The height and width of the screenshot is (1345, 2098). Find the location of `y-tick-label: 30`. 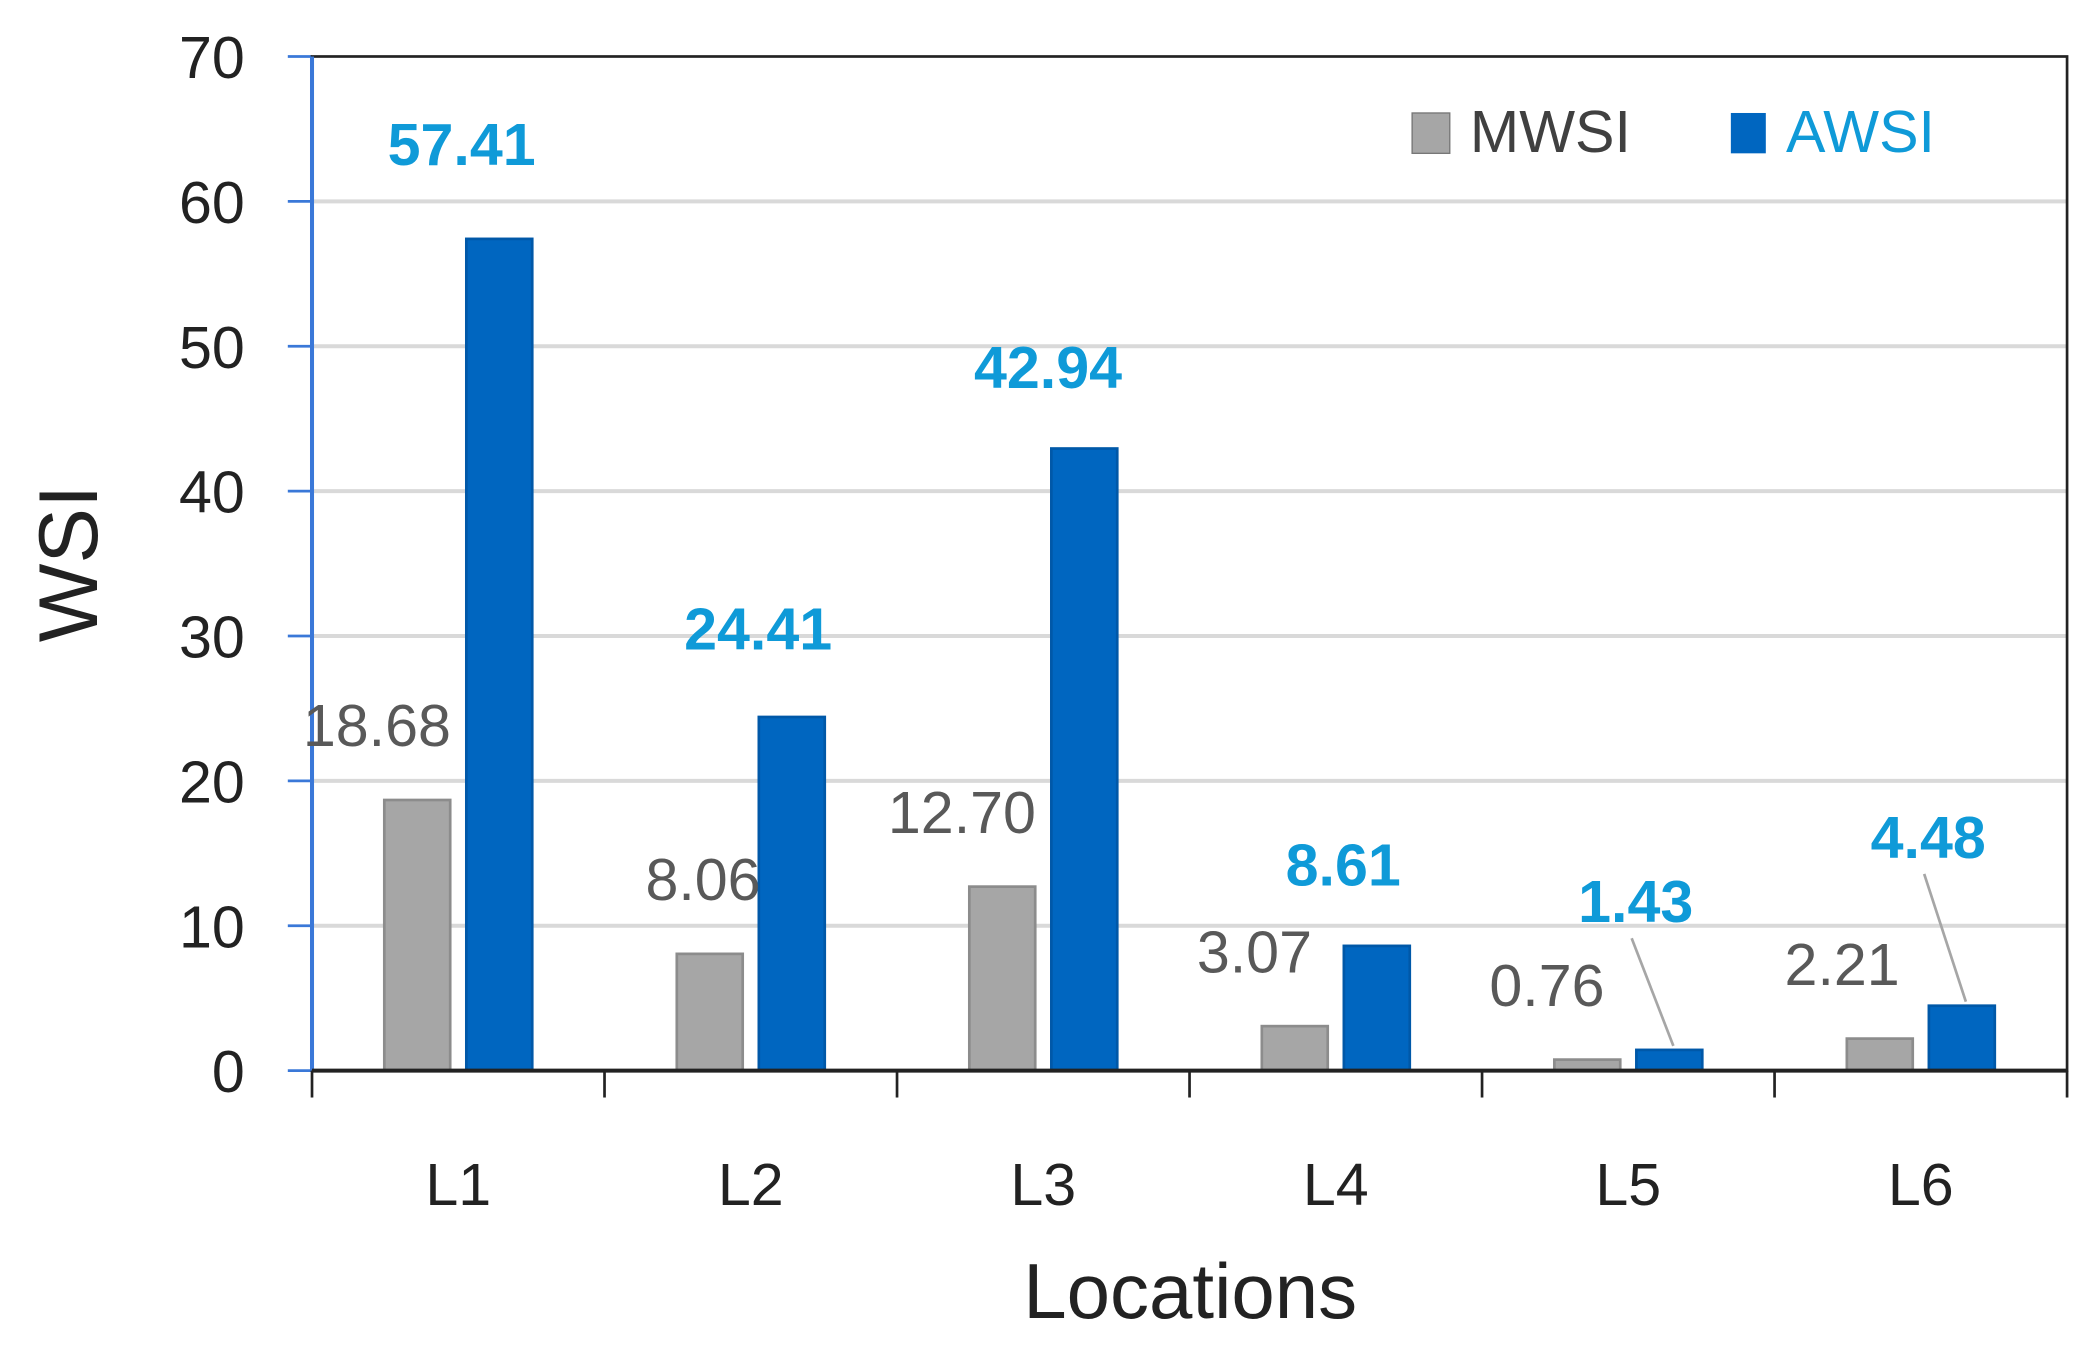

y-tick-label: 30 is located at coordinates (212, 637).